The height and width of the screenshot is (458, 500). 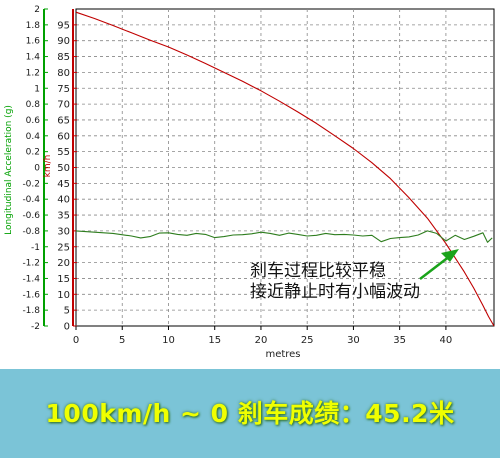 What do you see at coordinates (63, 295) in the screenshot?
I see `speed-tick-label: 10` at bounding box center [63, 295].